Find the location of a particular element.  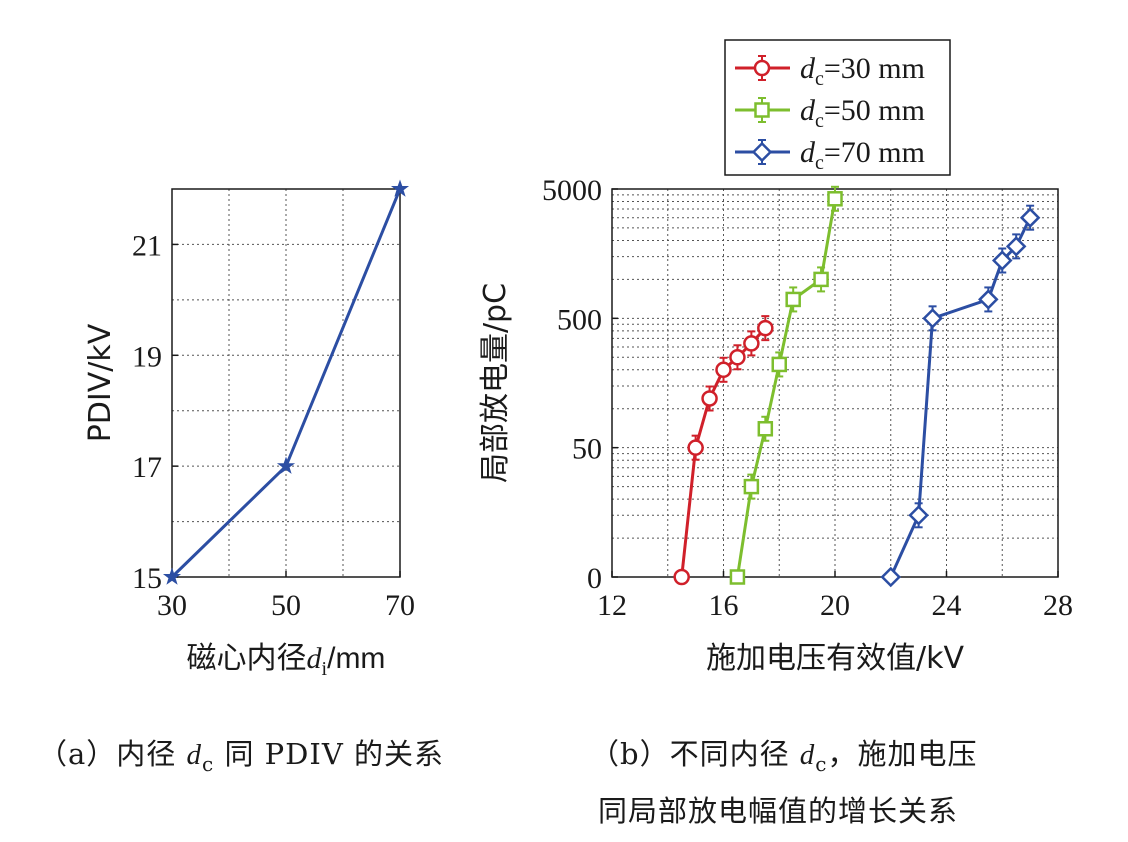

x-tick-label: 28 is located at coordinates (1058, 605).